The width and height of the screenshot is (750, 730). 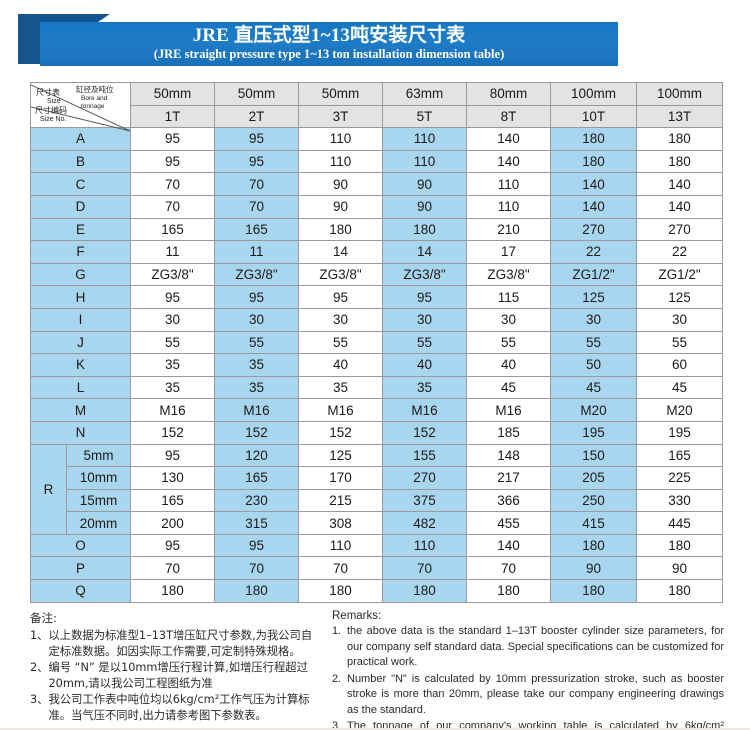 I want to click on row-A-value-5: 180, so click(x=593, y=139).